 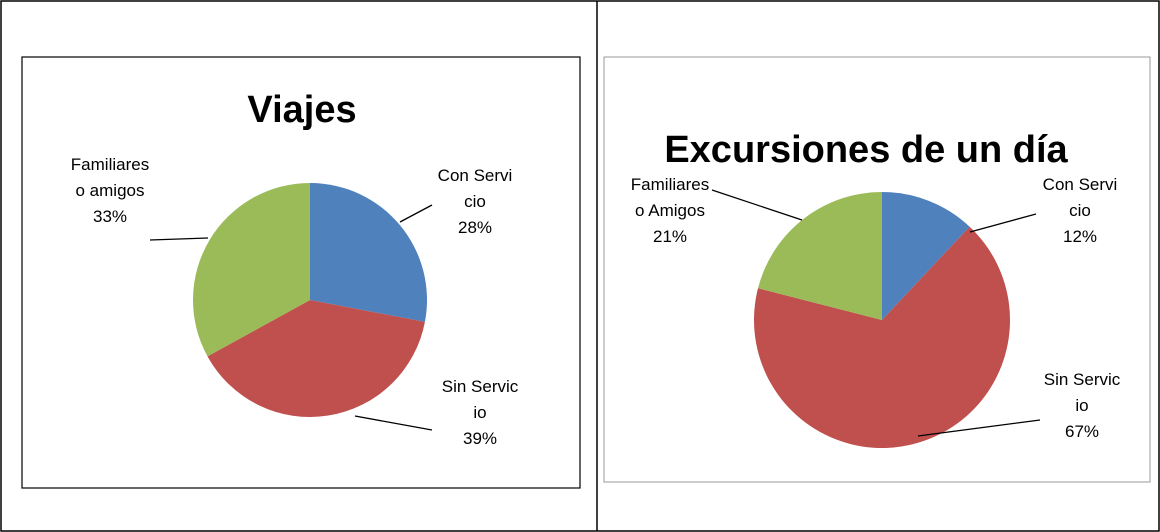 I want to click on data-label: Con Servicio 28%, so click(x=475, y=202).